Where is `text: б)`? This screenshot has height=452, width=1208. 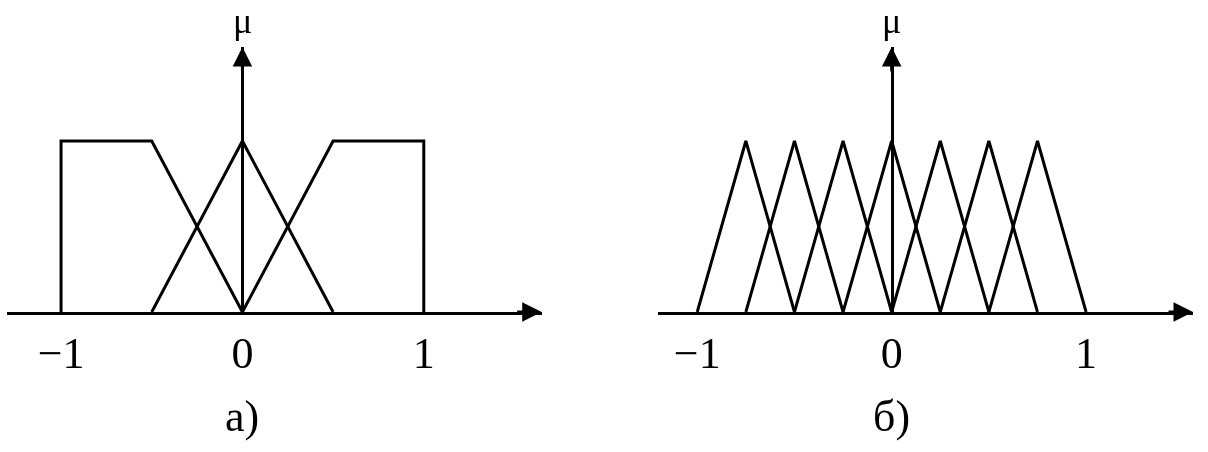 text: б) is located at coordinates (892, 416).